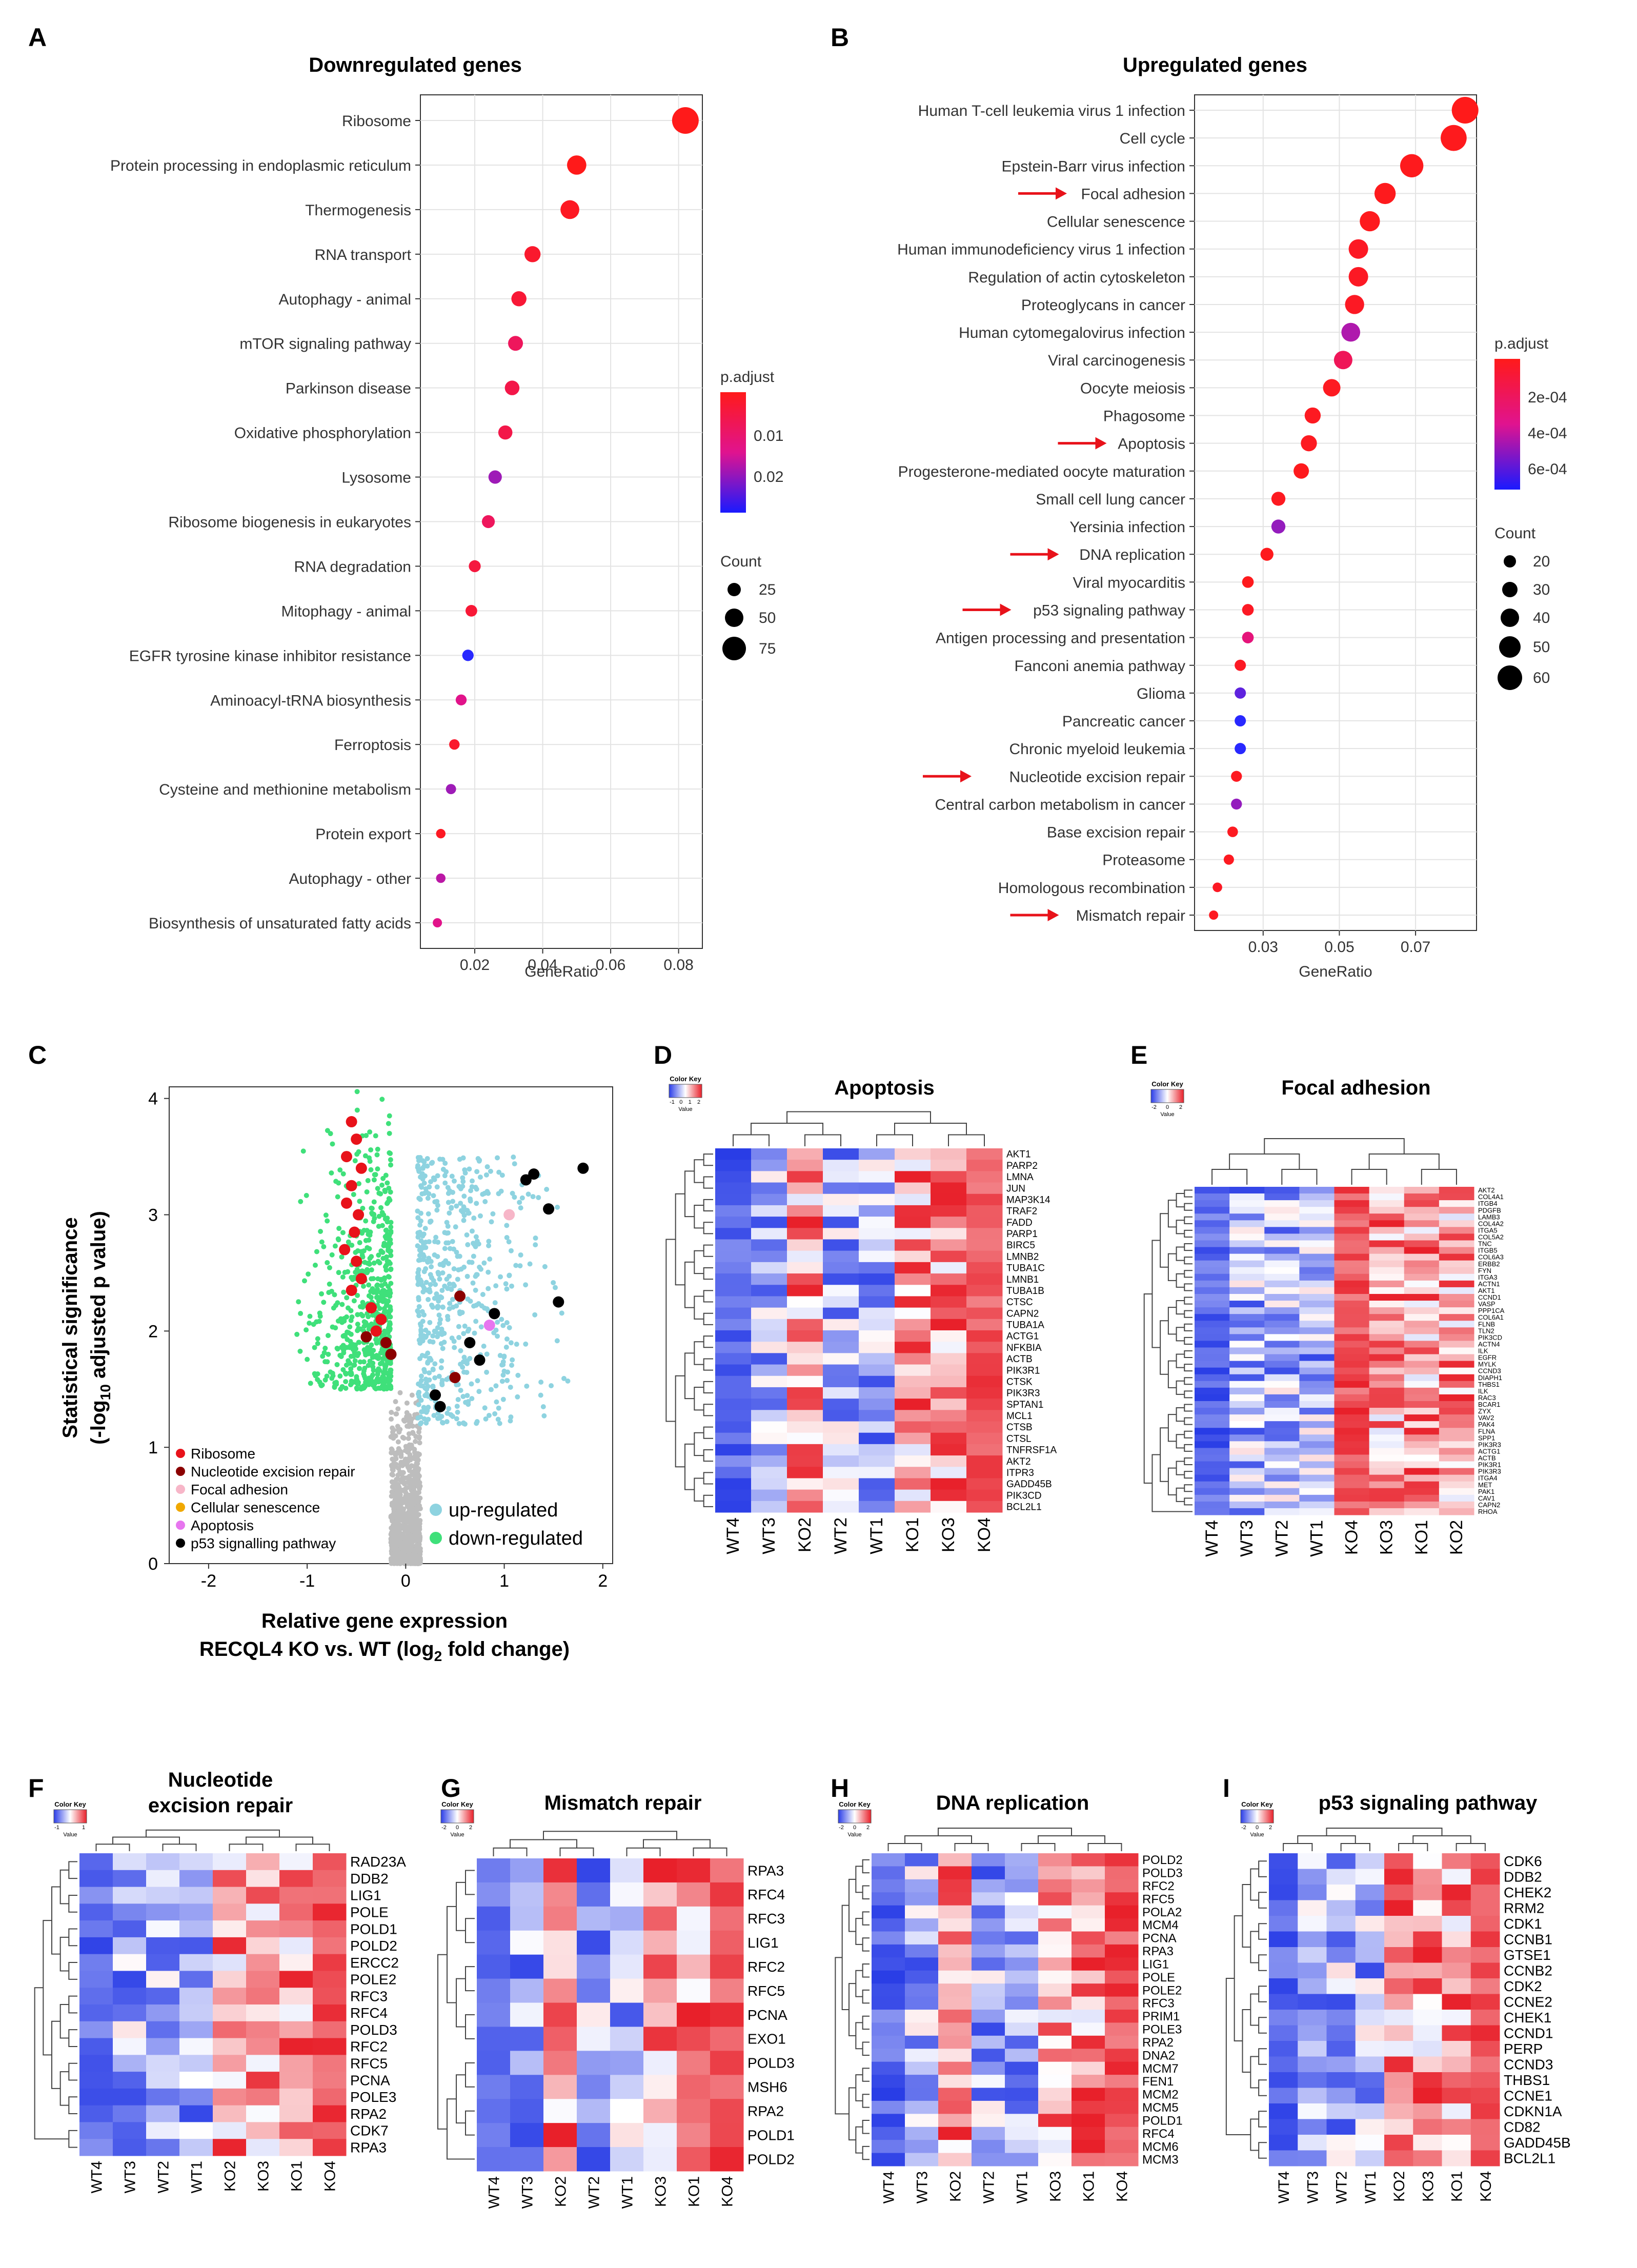  I want to click on heatmap-row-label: AKT1, so click(1018, 1154).